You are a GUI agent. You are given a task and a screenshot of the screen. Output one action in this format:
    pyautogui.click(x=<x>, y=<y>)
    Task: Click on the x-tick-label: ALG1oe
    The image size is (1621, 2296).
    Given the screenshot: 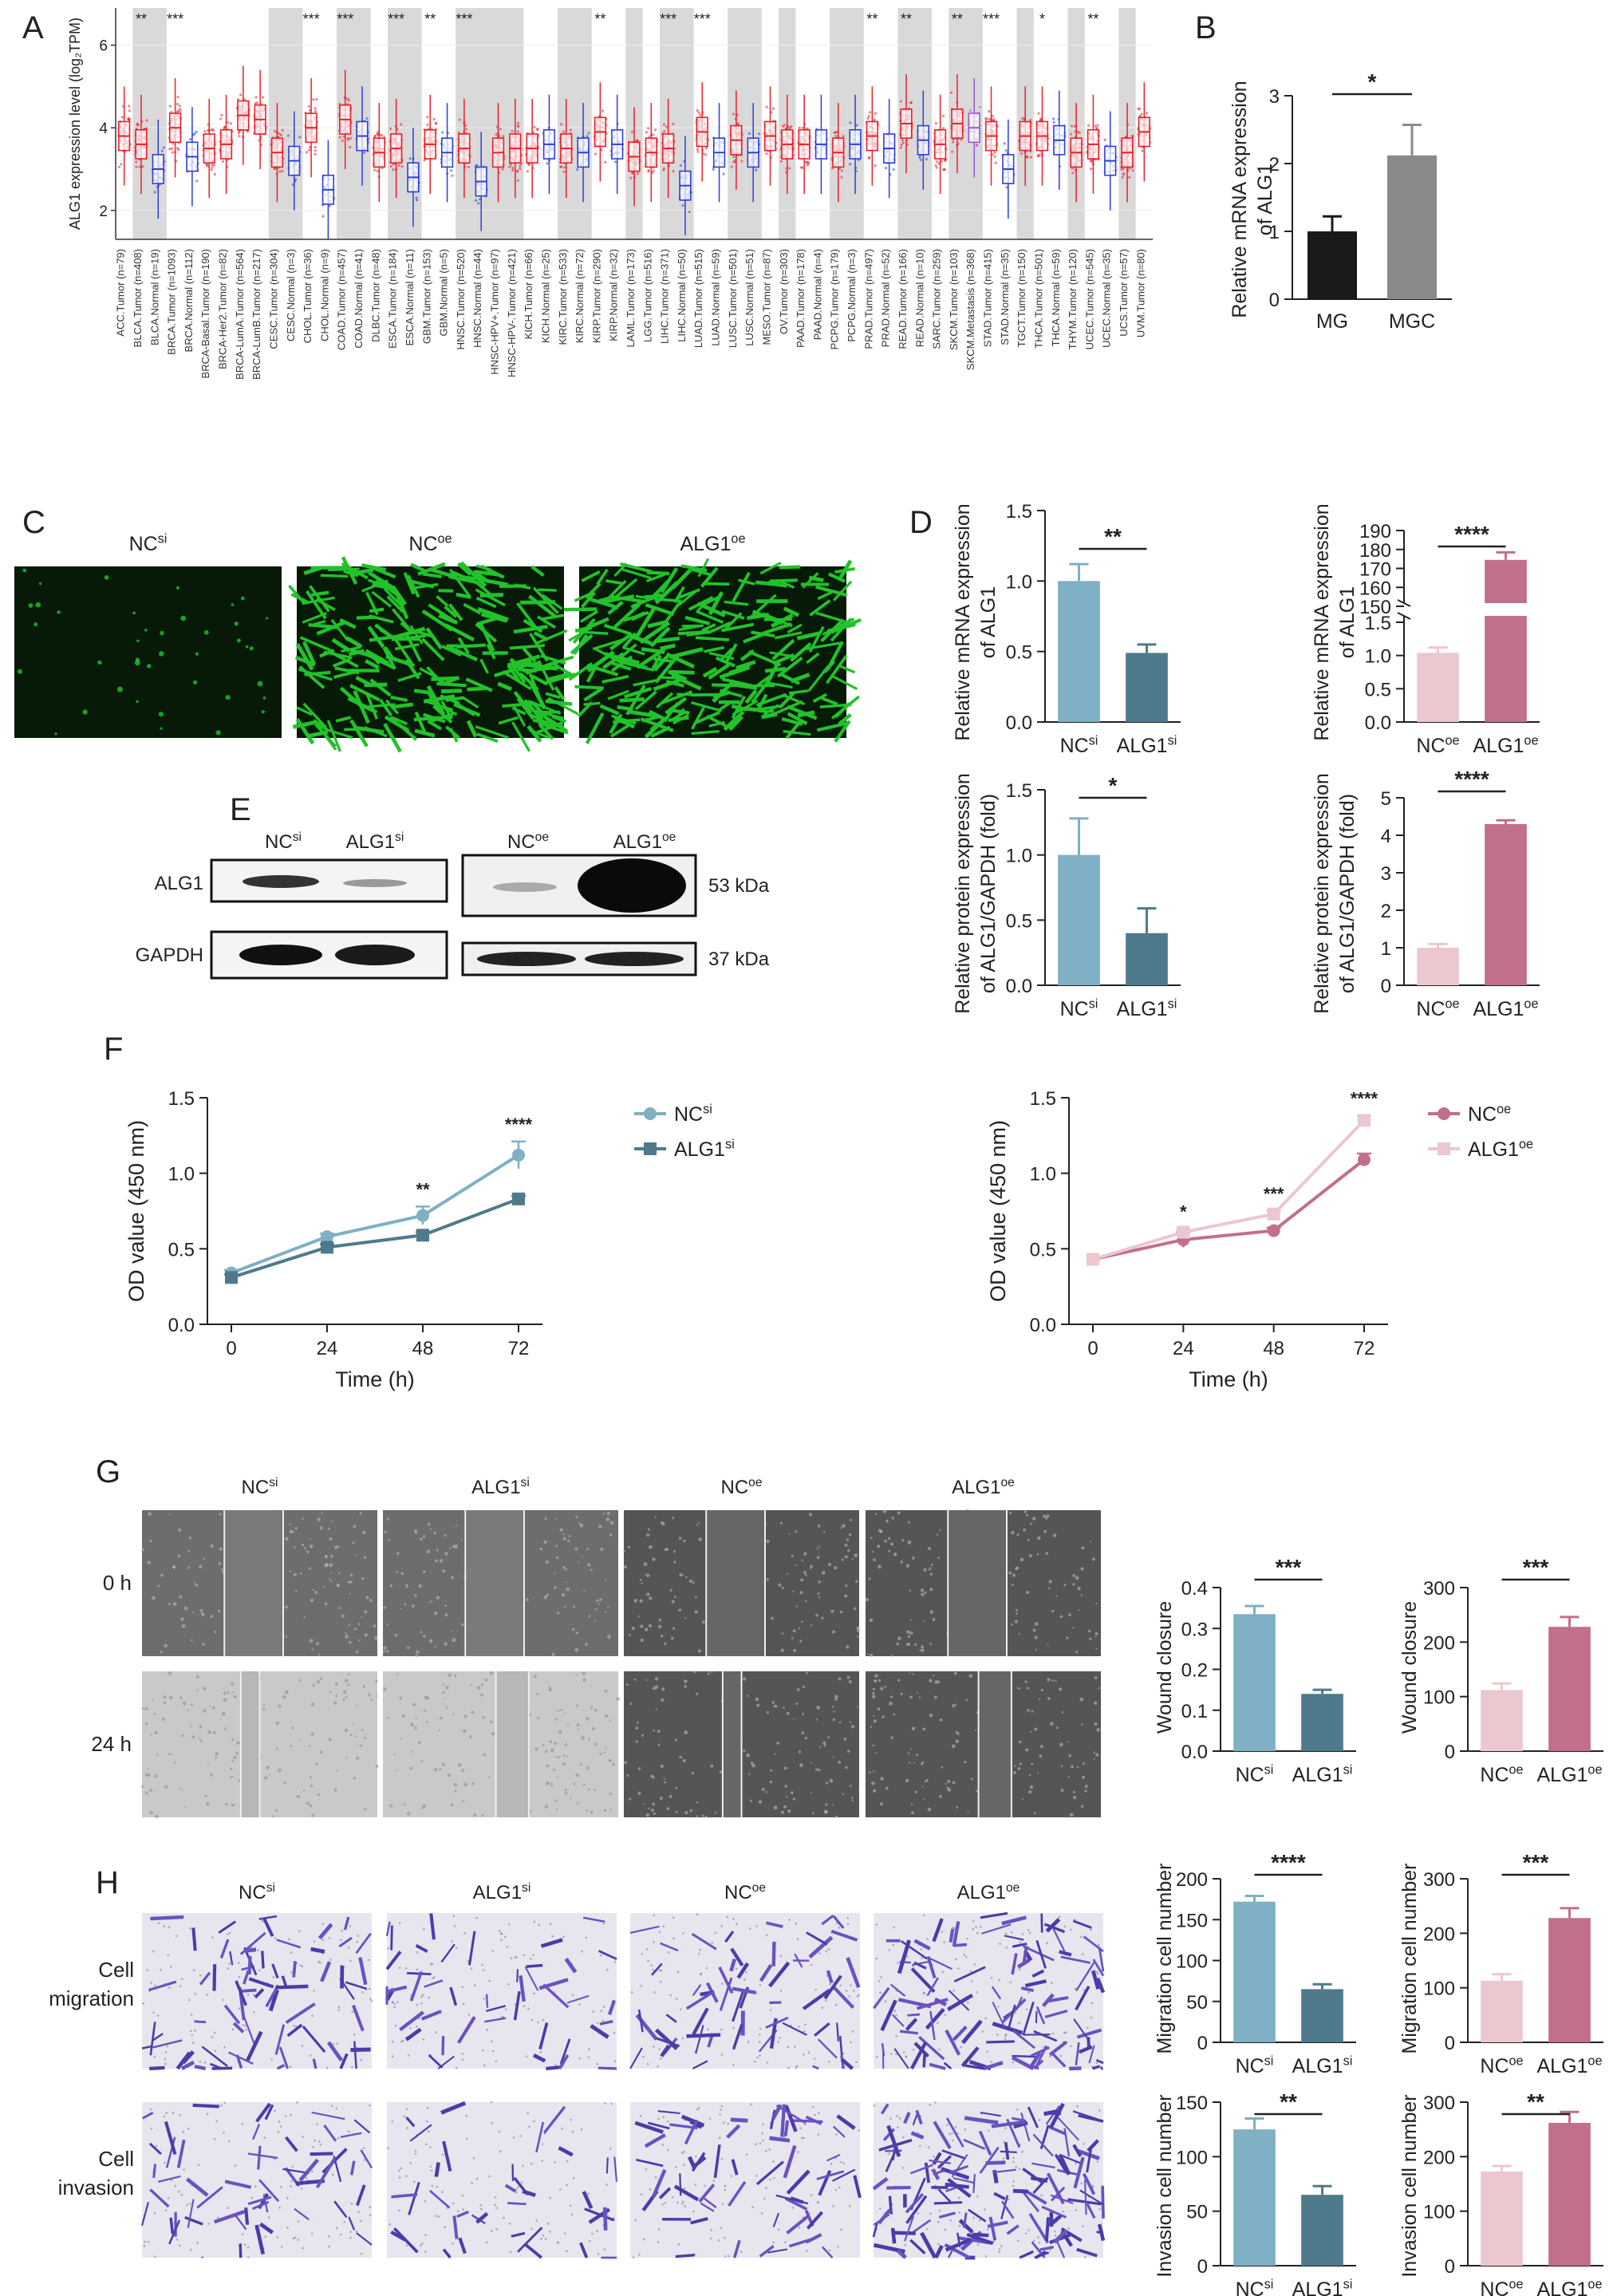 What is the action you would take?
    pyautogui.click(x=1505, y=746)
    